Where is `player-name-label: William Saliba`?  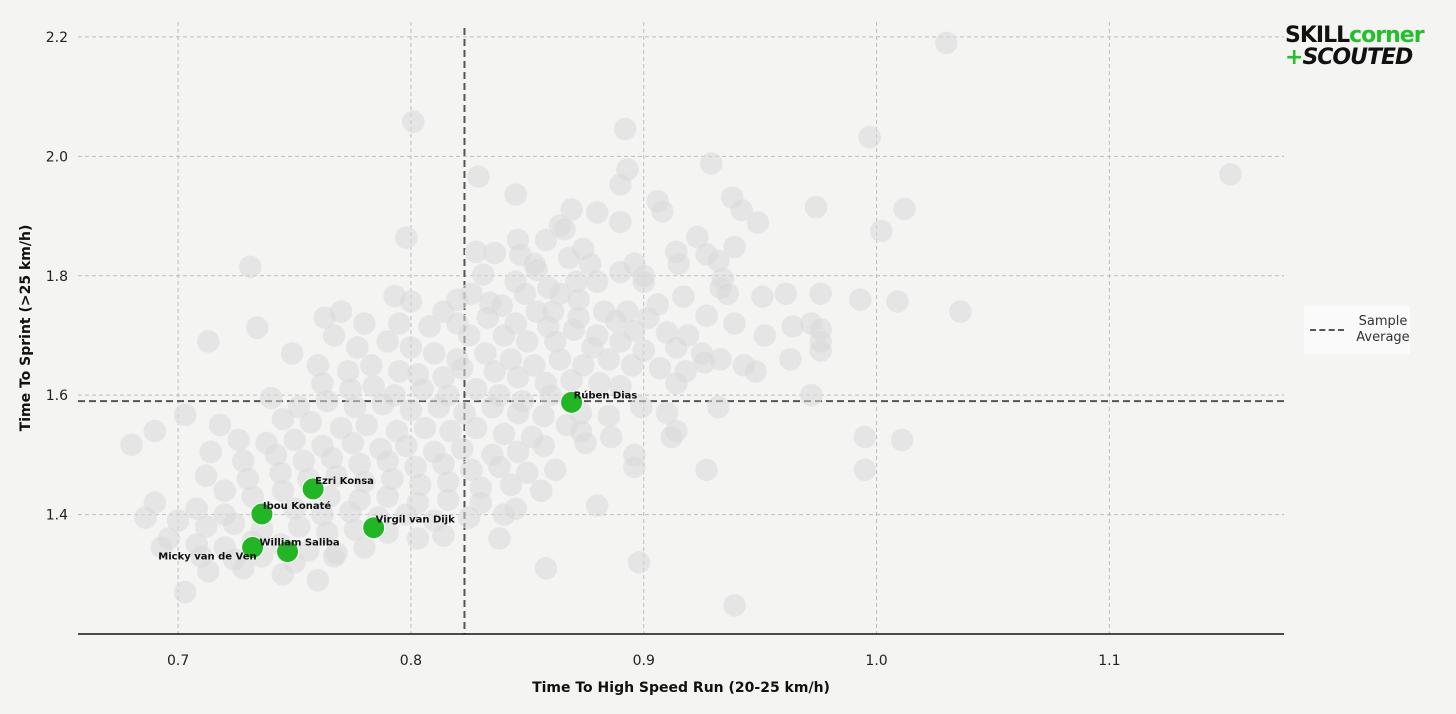
player-name-label: William Saliba is located at coordinates (300, 543).